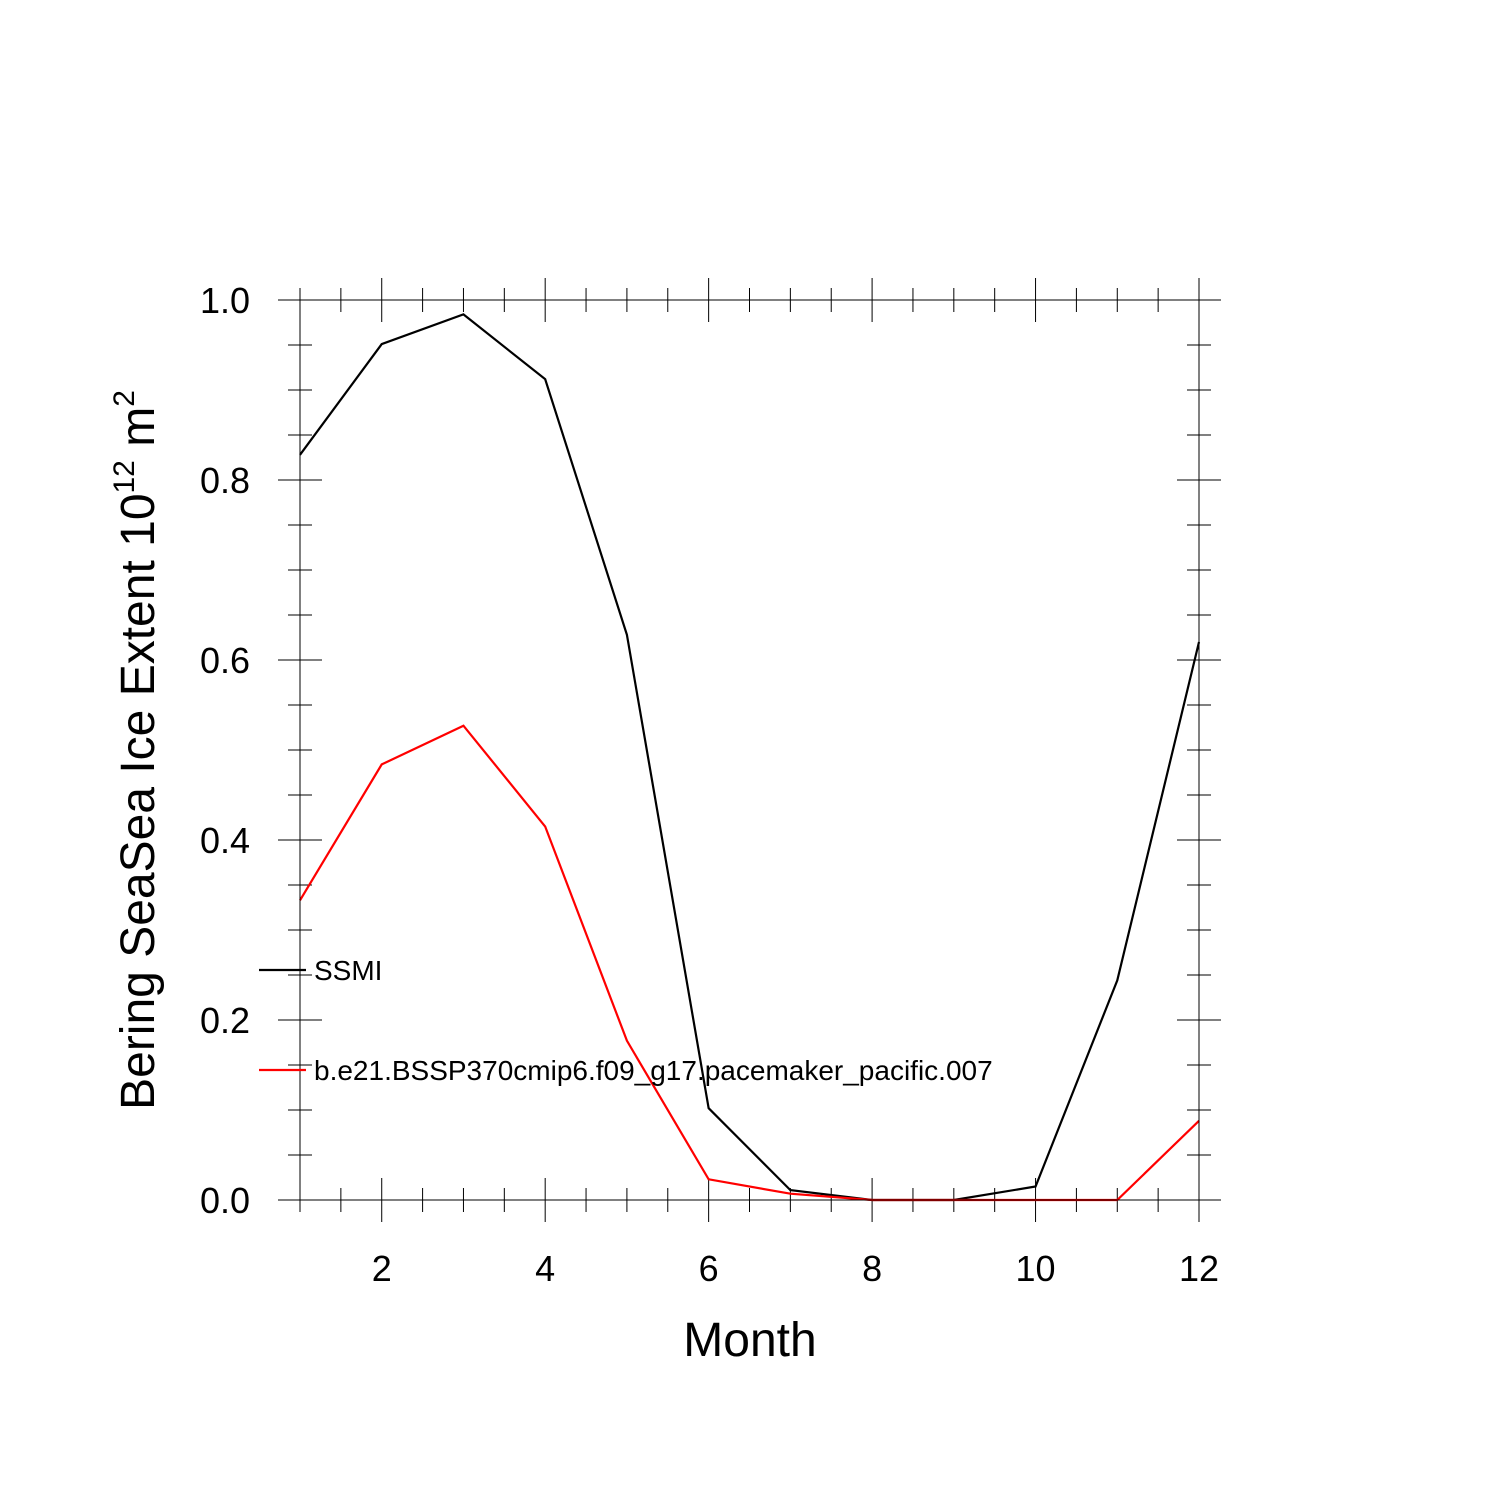  Describe the element at coordinates (225, 840) in the screenshot. I see `y-tick-label: 0.4` at that location.